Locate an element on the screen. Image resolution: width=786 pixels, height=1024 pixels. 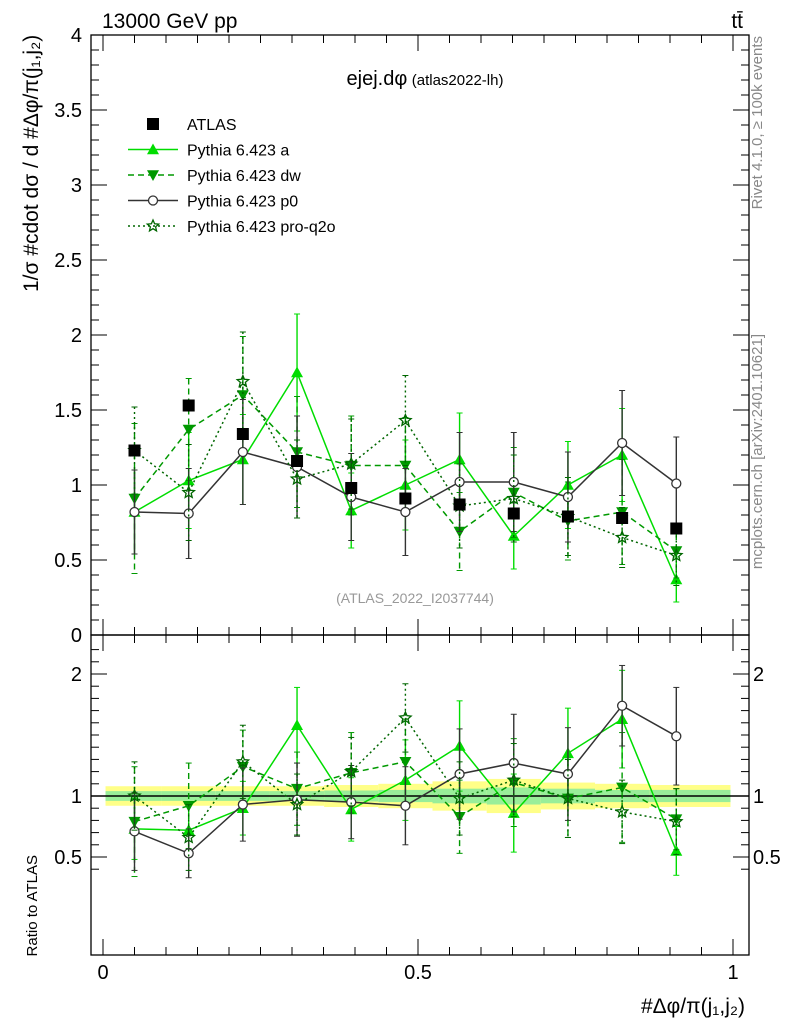
legend-entry-q2o: Pythia 6.423 pro-q2o is located at coordinates (232, 227).